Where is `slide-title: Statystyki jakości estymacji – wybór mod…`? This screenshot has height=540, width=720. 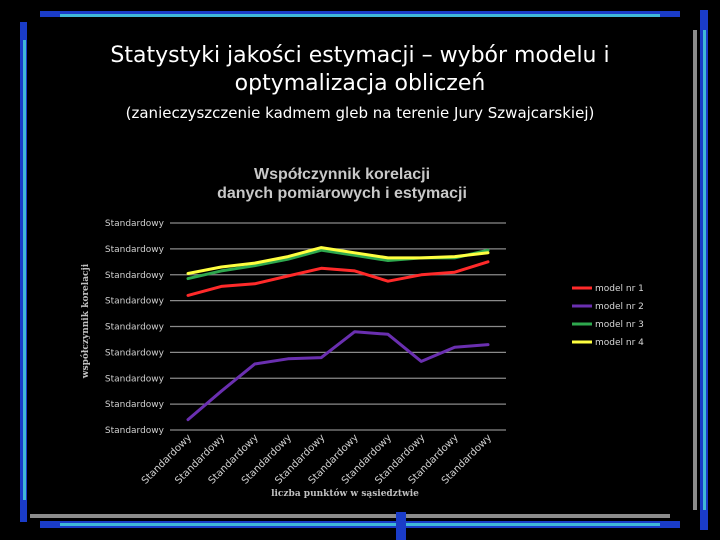 slide-title: Statystyki jakości estymacji – wybór mod… is located at coordinates (360, 70).